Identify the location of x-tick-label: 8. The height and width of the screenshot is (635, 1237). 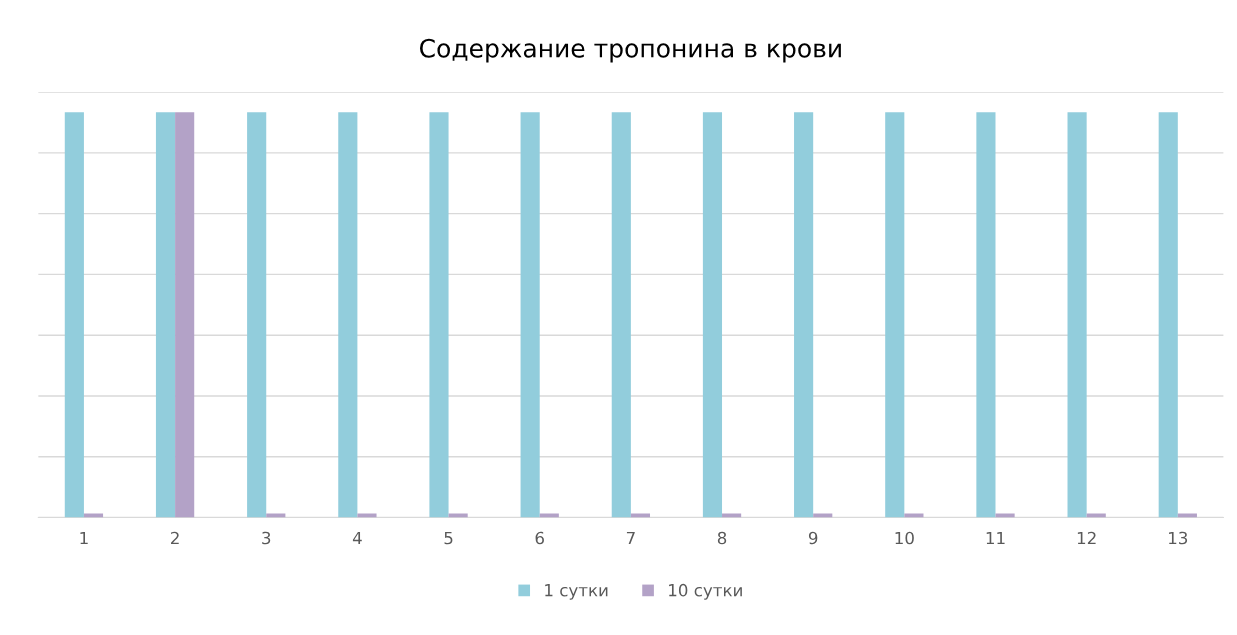
(722, 538).